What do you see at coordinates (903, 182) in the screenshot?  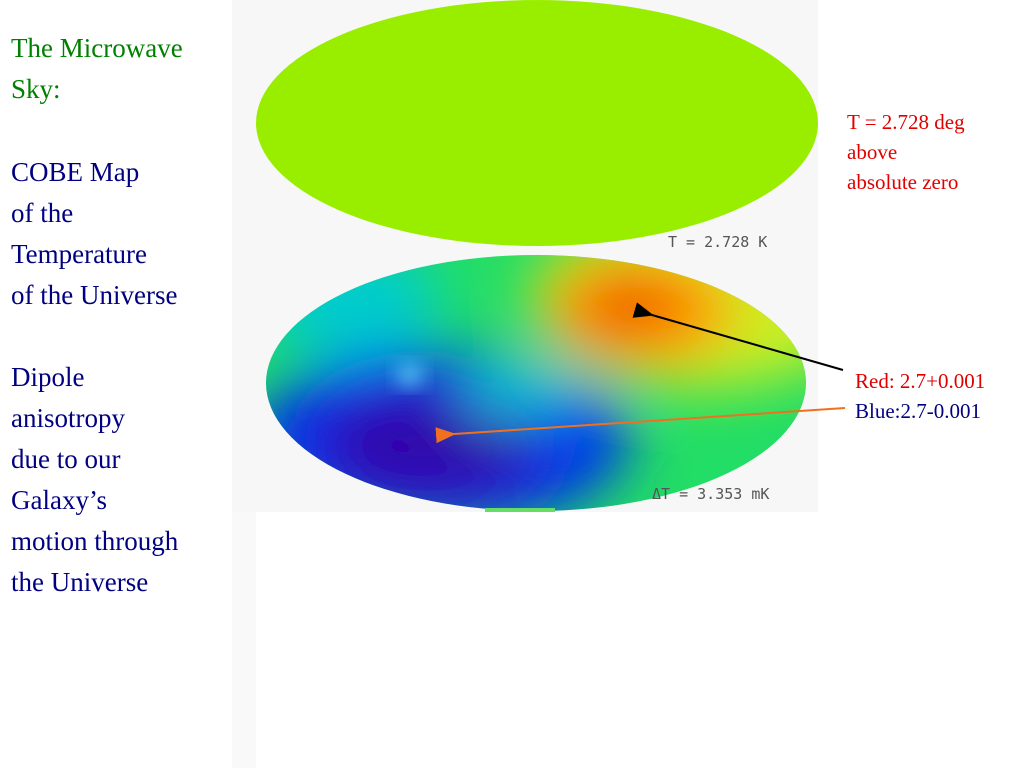 I see `note-line: absolute zero` at bounding box center [903, 182].